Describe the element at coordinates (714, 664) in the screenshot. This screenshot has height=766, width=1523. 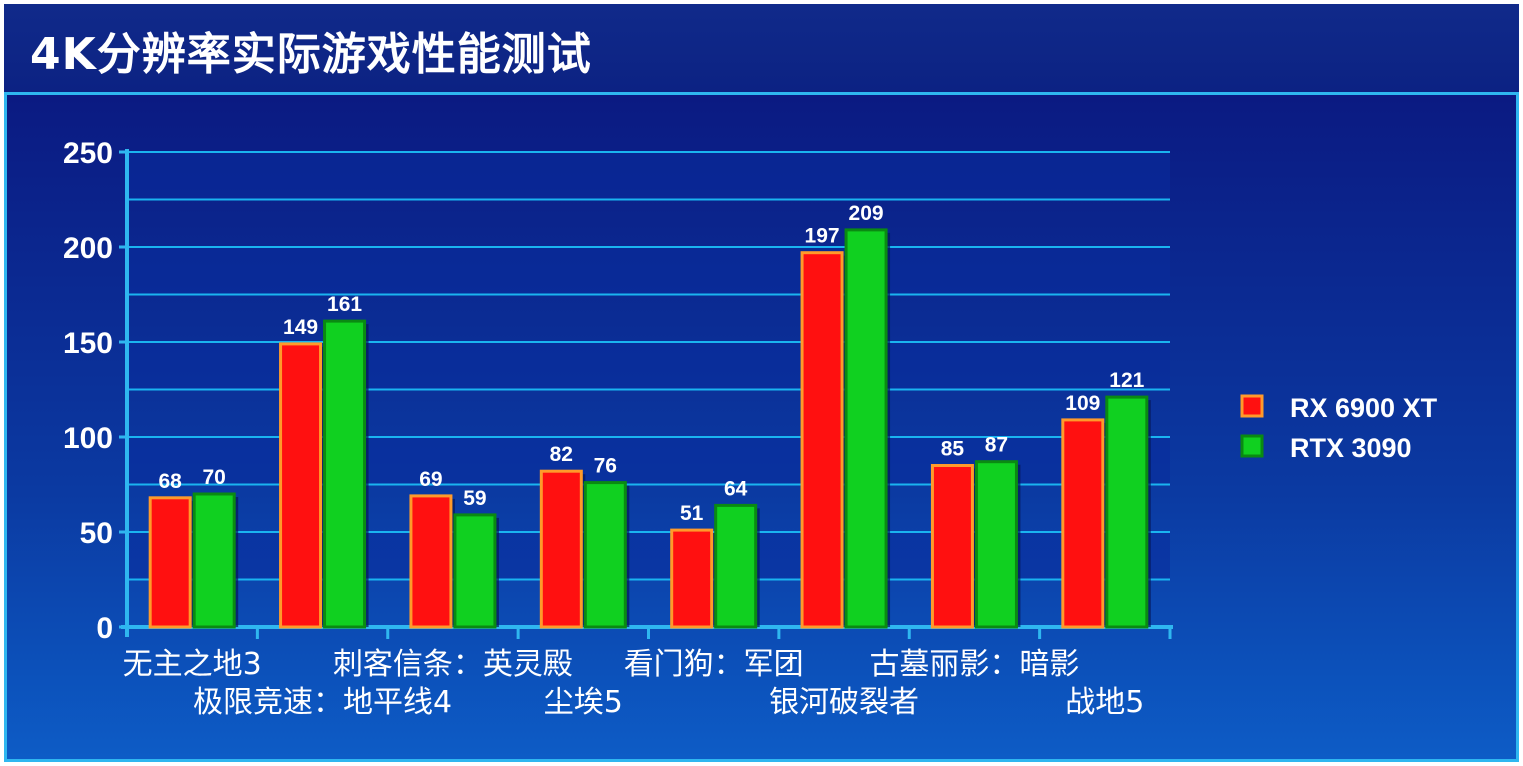
I see `x-category-label: 看门狗：军团` at that location.